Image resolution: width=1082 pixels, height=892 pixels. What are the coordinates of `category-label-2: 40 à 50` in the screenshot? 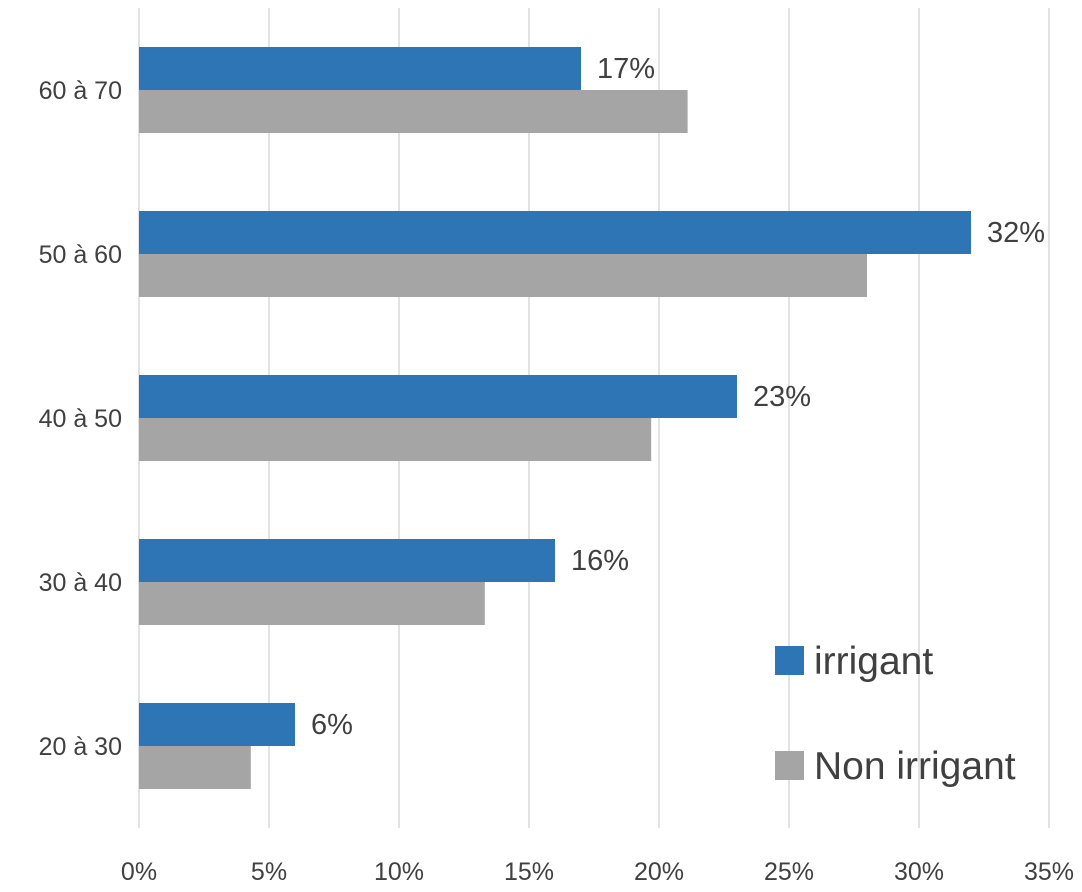 It's located at (80, 419).